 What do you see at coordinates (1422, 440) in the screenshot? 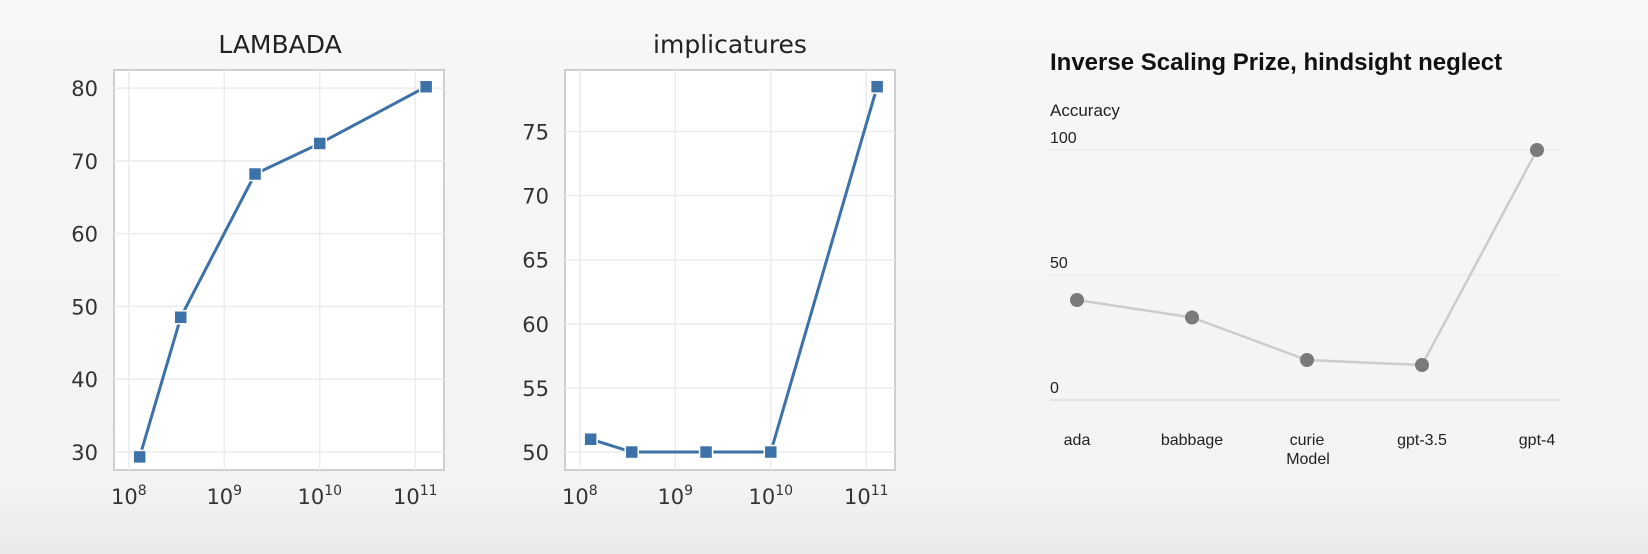
I see `inverse-scaling-x-tick-label: gpt-3.5` at bounding box center [1422, 440].